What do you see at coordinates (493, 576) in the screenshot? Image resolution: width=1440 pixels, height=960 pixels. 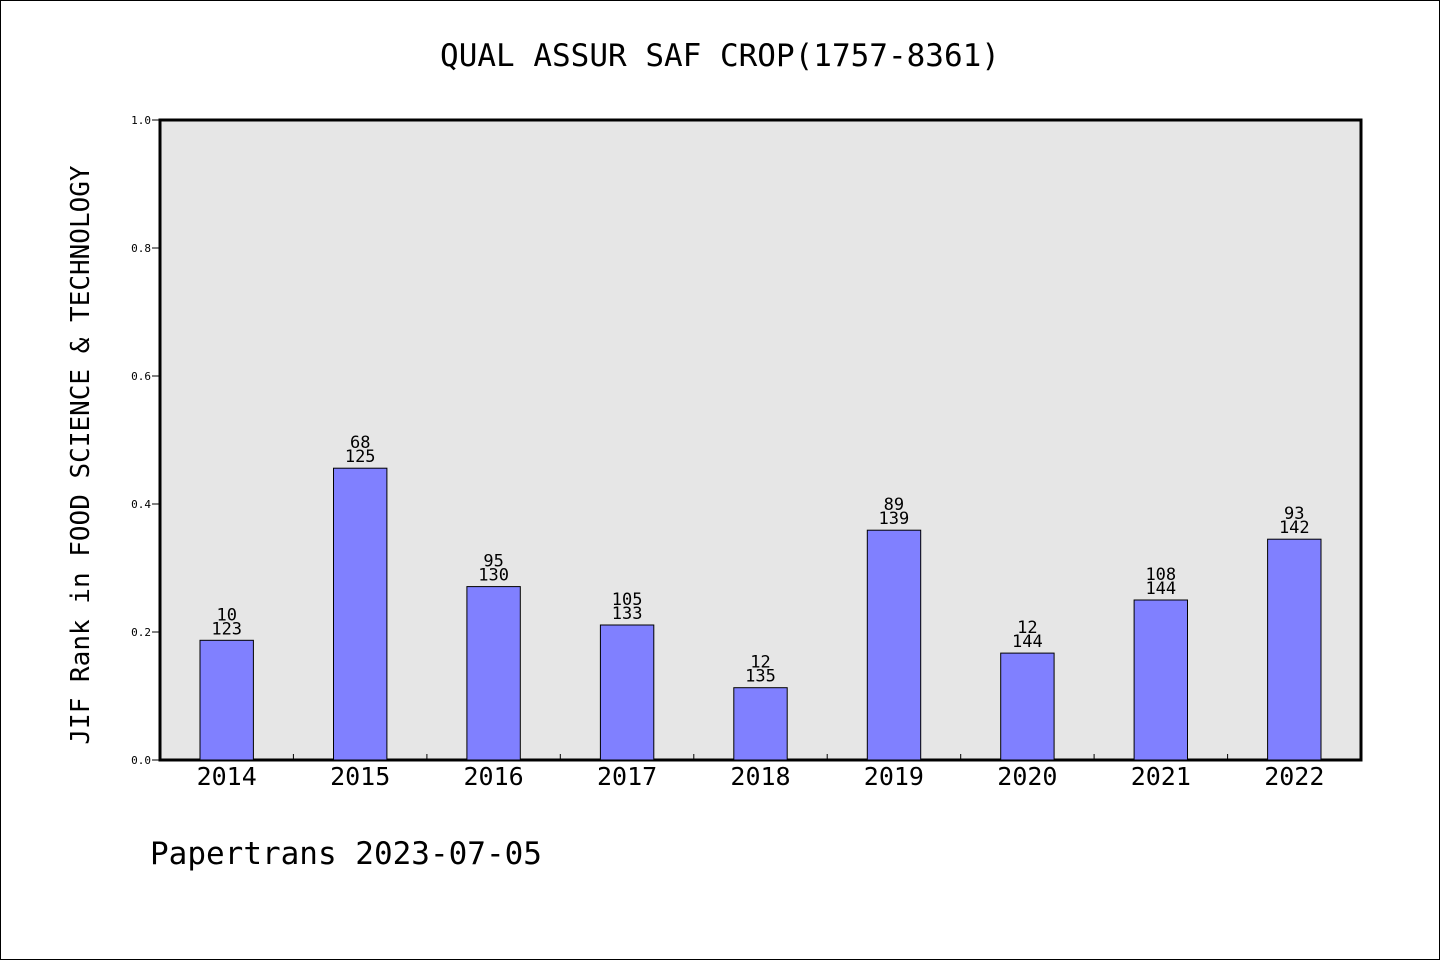 I see `total-label-2016: 130` at bounding box center [493, 576].